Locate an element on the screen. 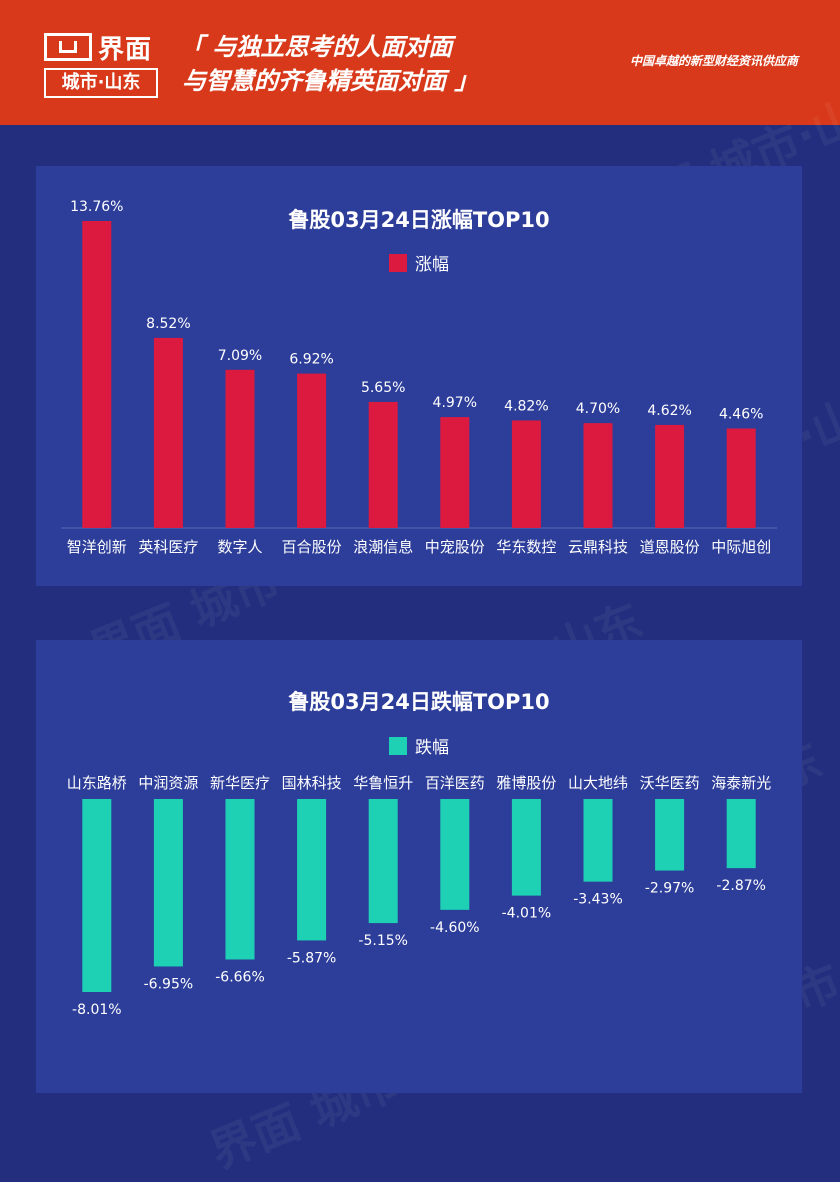 The height and width of the screenshot is (1182, 840). gainers-legend: 涨幅 is located at coordinates (419, 262).